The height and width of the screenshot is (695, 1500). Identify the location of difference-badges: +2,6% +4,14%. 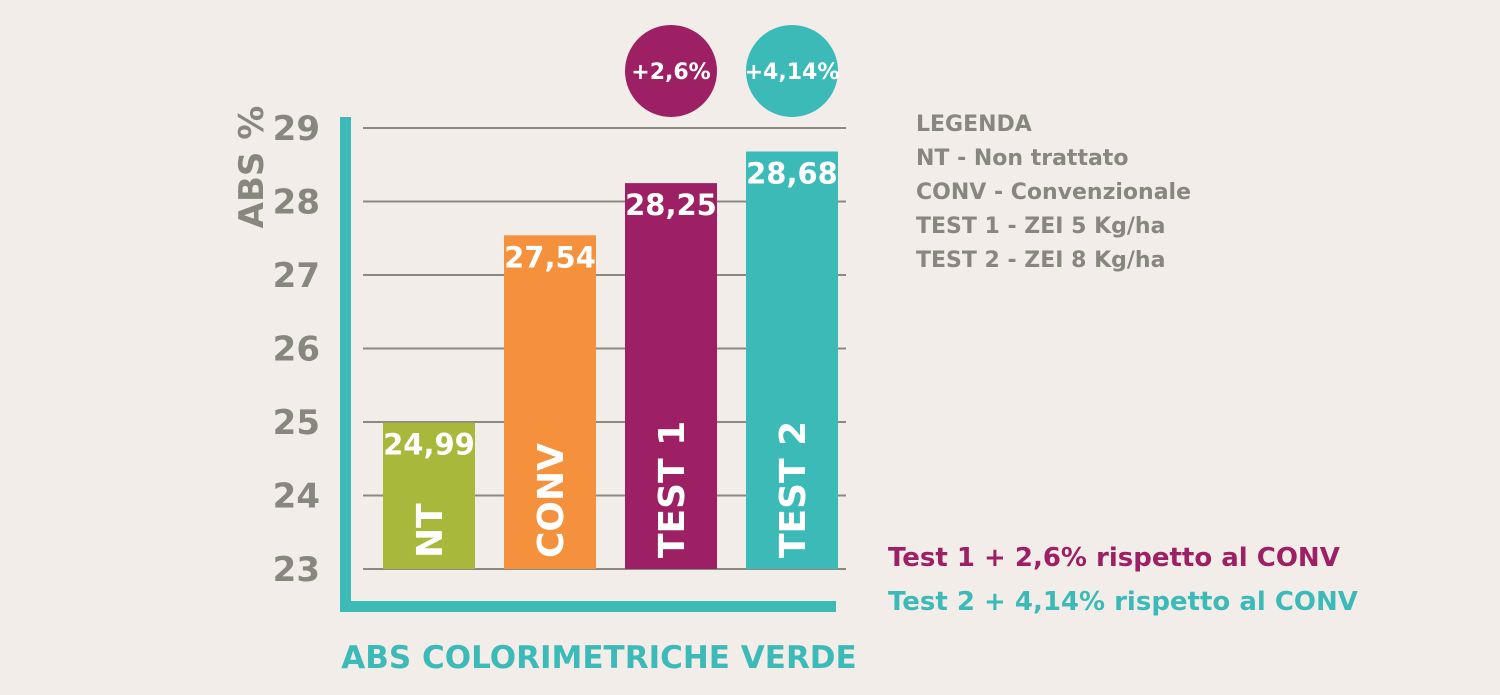
(732, 71).